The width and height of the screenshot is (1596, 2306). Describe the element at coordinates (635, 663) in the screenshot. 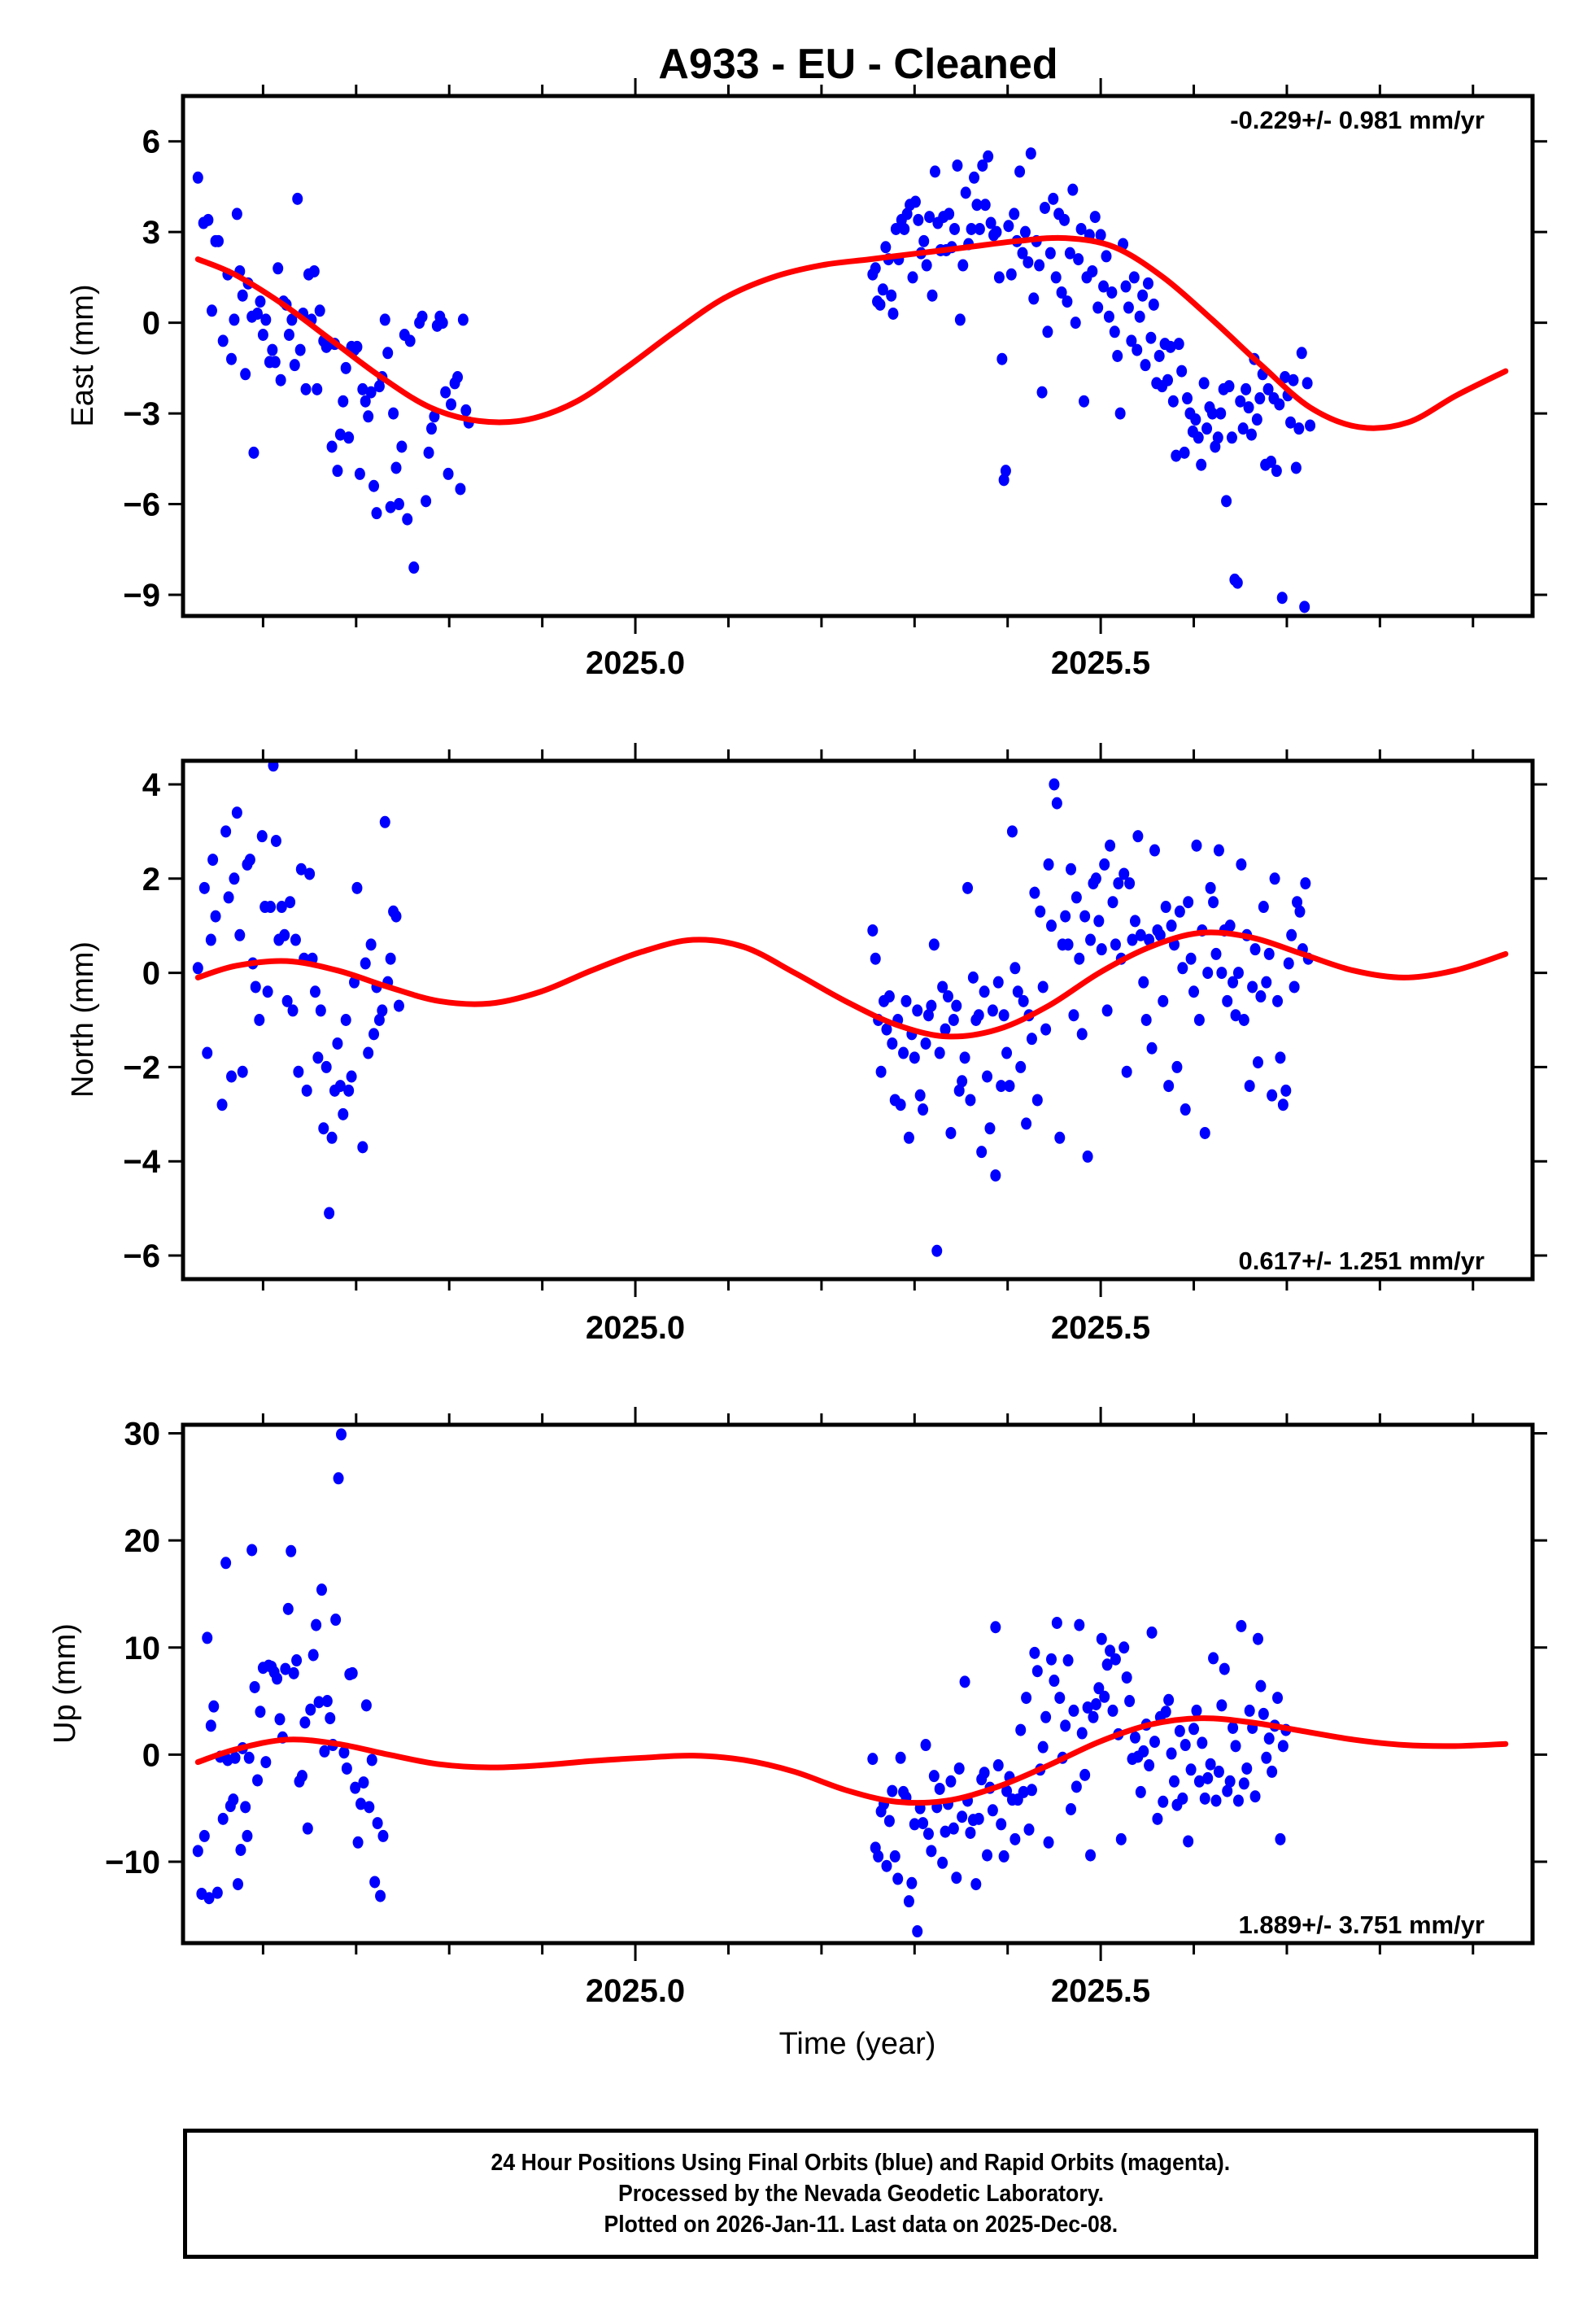

I see `x-tick-label-2025.0: 2025.0` at that location.